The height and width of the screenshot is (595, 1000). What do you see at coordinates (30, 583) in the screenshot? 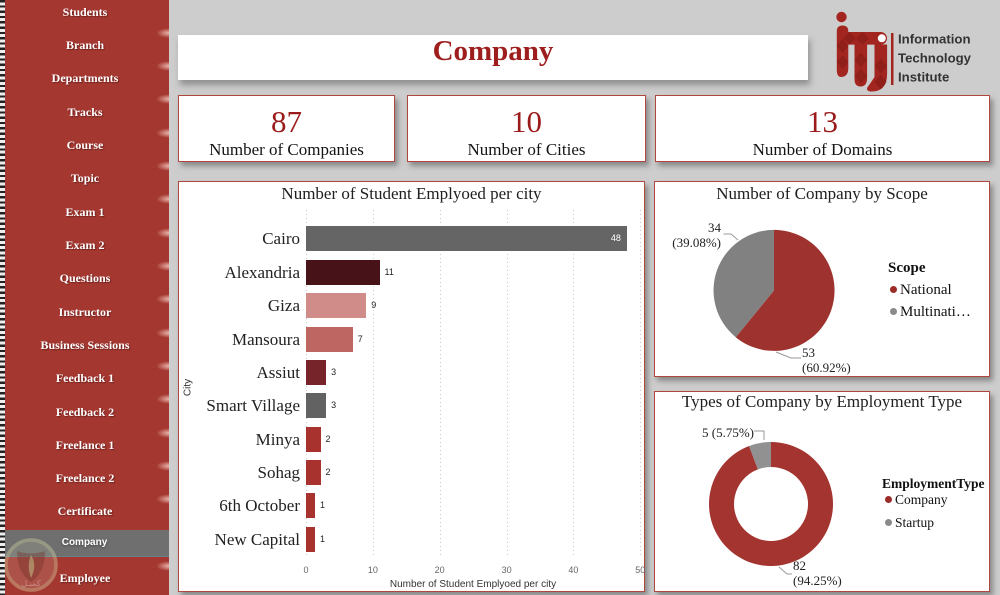
I see `svg-text: كمبـل` at bounding box center [30, 583].